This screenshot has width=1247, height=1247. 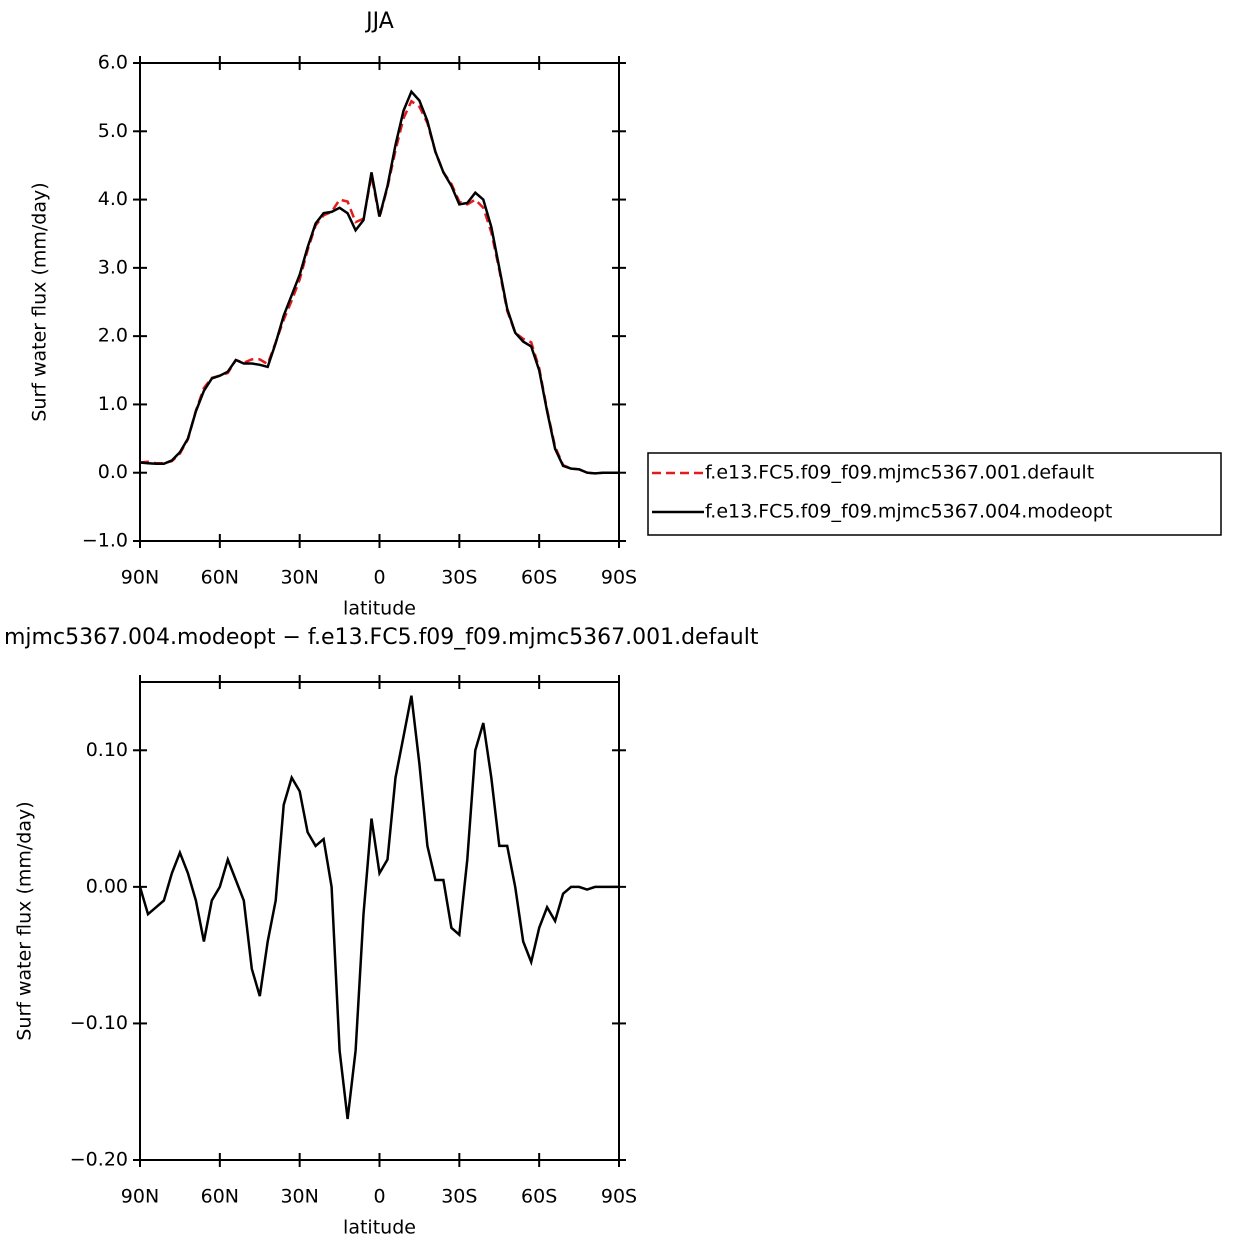 What do you see at coordinates (113, 472) in the screenshot?
I see `y-tick-label: 0.0` at bounding box center [113, 472].